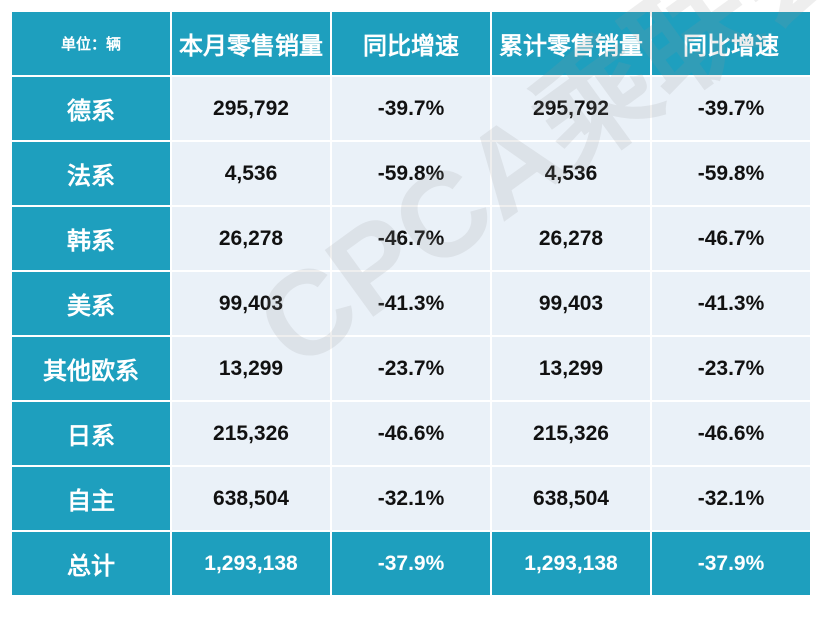  I want to click on row-label: 其他欧系, so click(91, 368).